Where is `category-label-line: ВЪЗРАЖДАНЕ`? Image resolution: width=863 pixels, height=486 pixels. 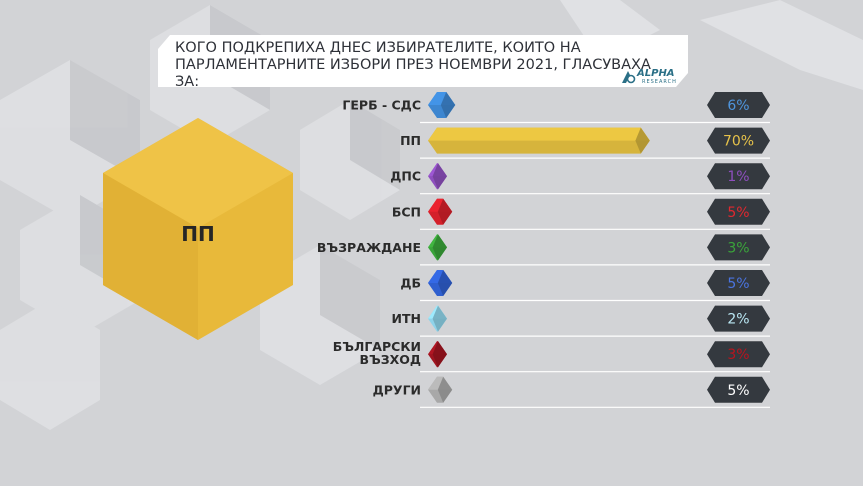 category-label-line: ВЪЗРАЖДАНЕ is located at coordinates (369, 247).